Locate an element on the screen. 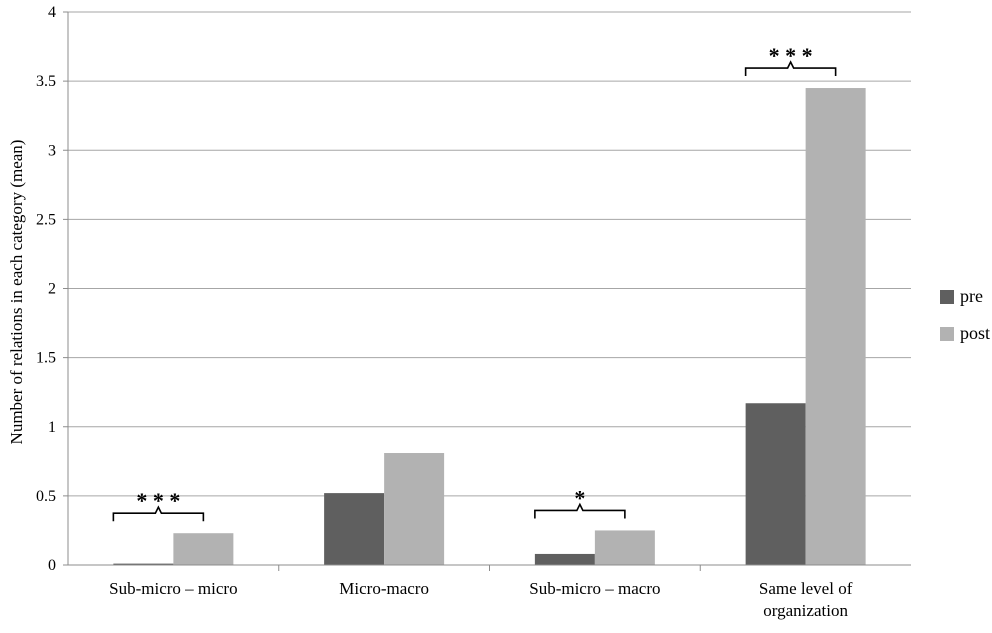 The height and width of the screenshot is (633, 992). y-tick-label: 0 is located at coordinates (52, 565).